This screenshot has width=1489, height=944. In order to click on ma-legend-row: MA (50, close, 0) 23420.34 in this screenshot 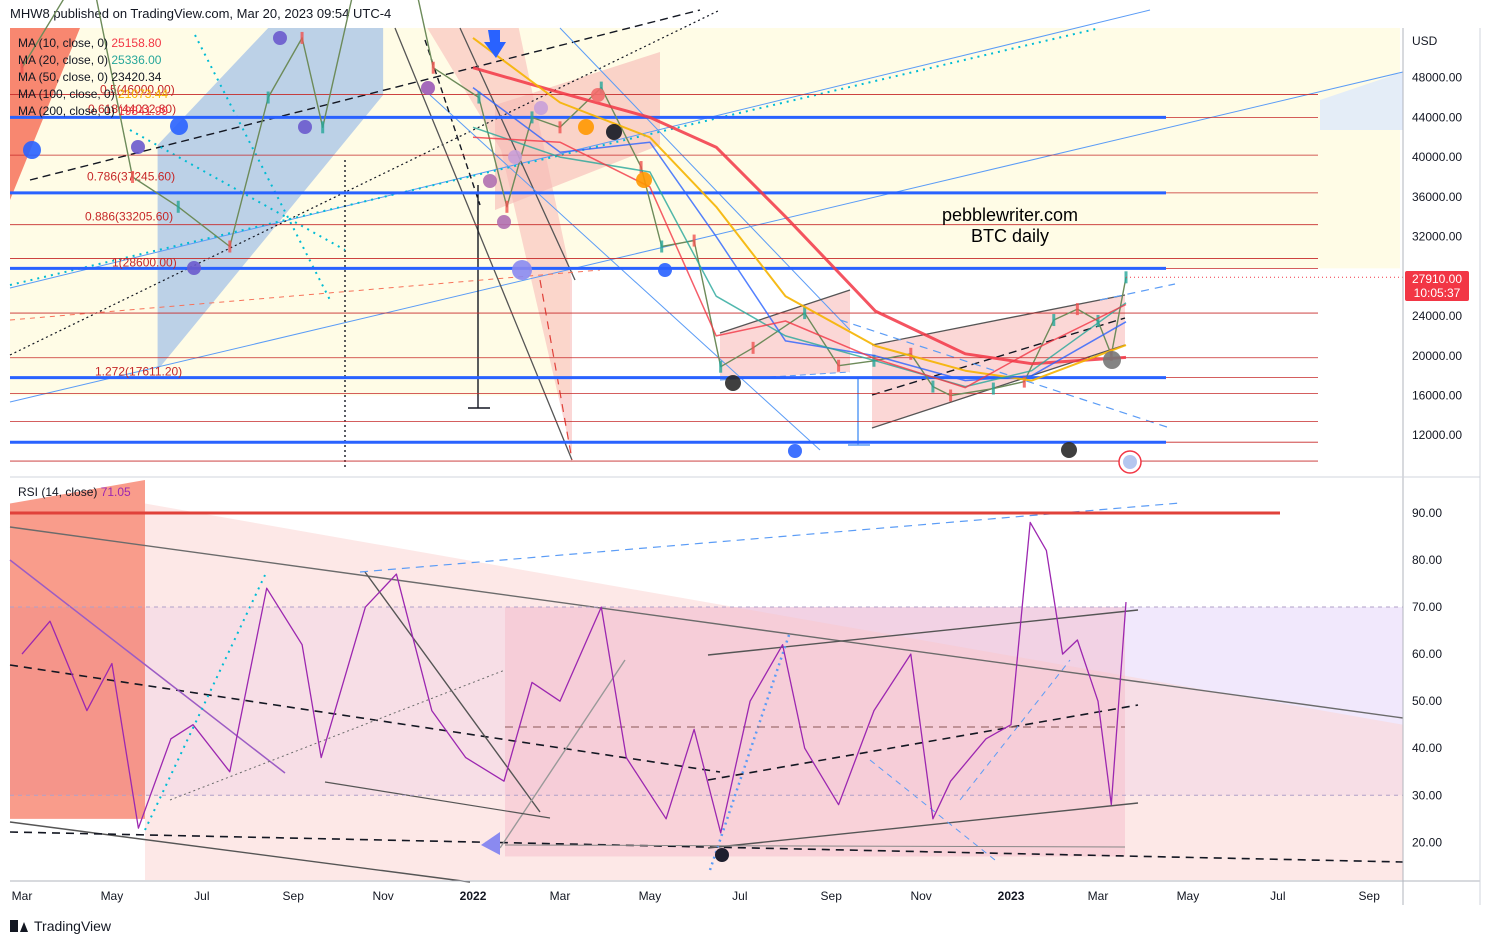, I will do `click(90, 77)`.